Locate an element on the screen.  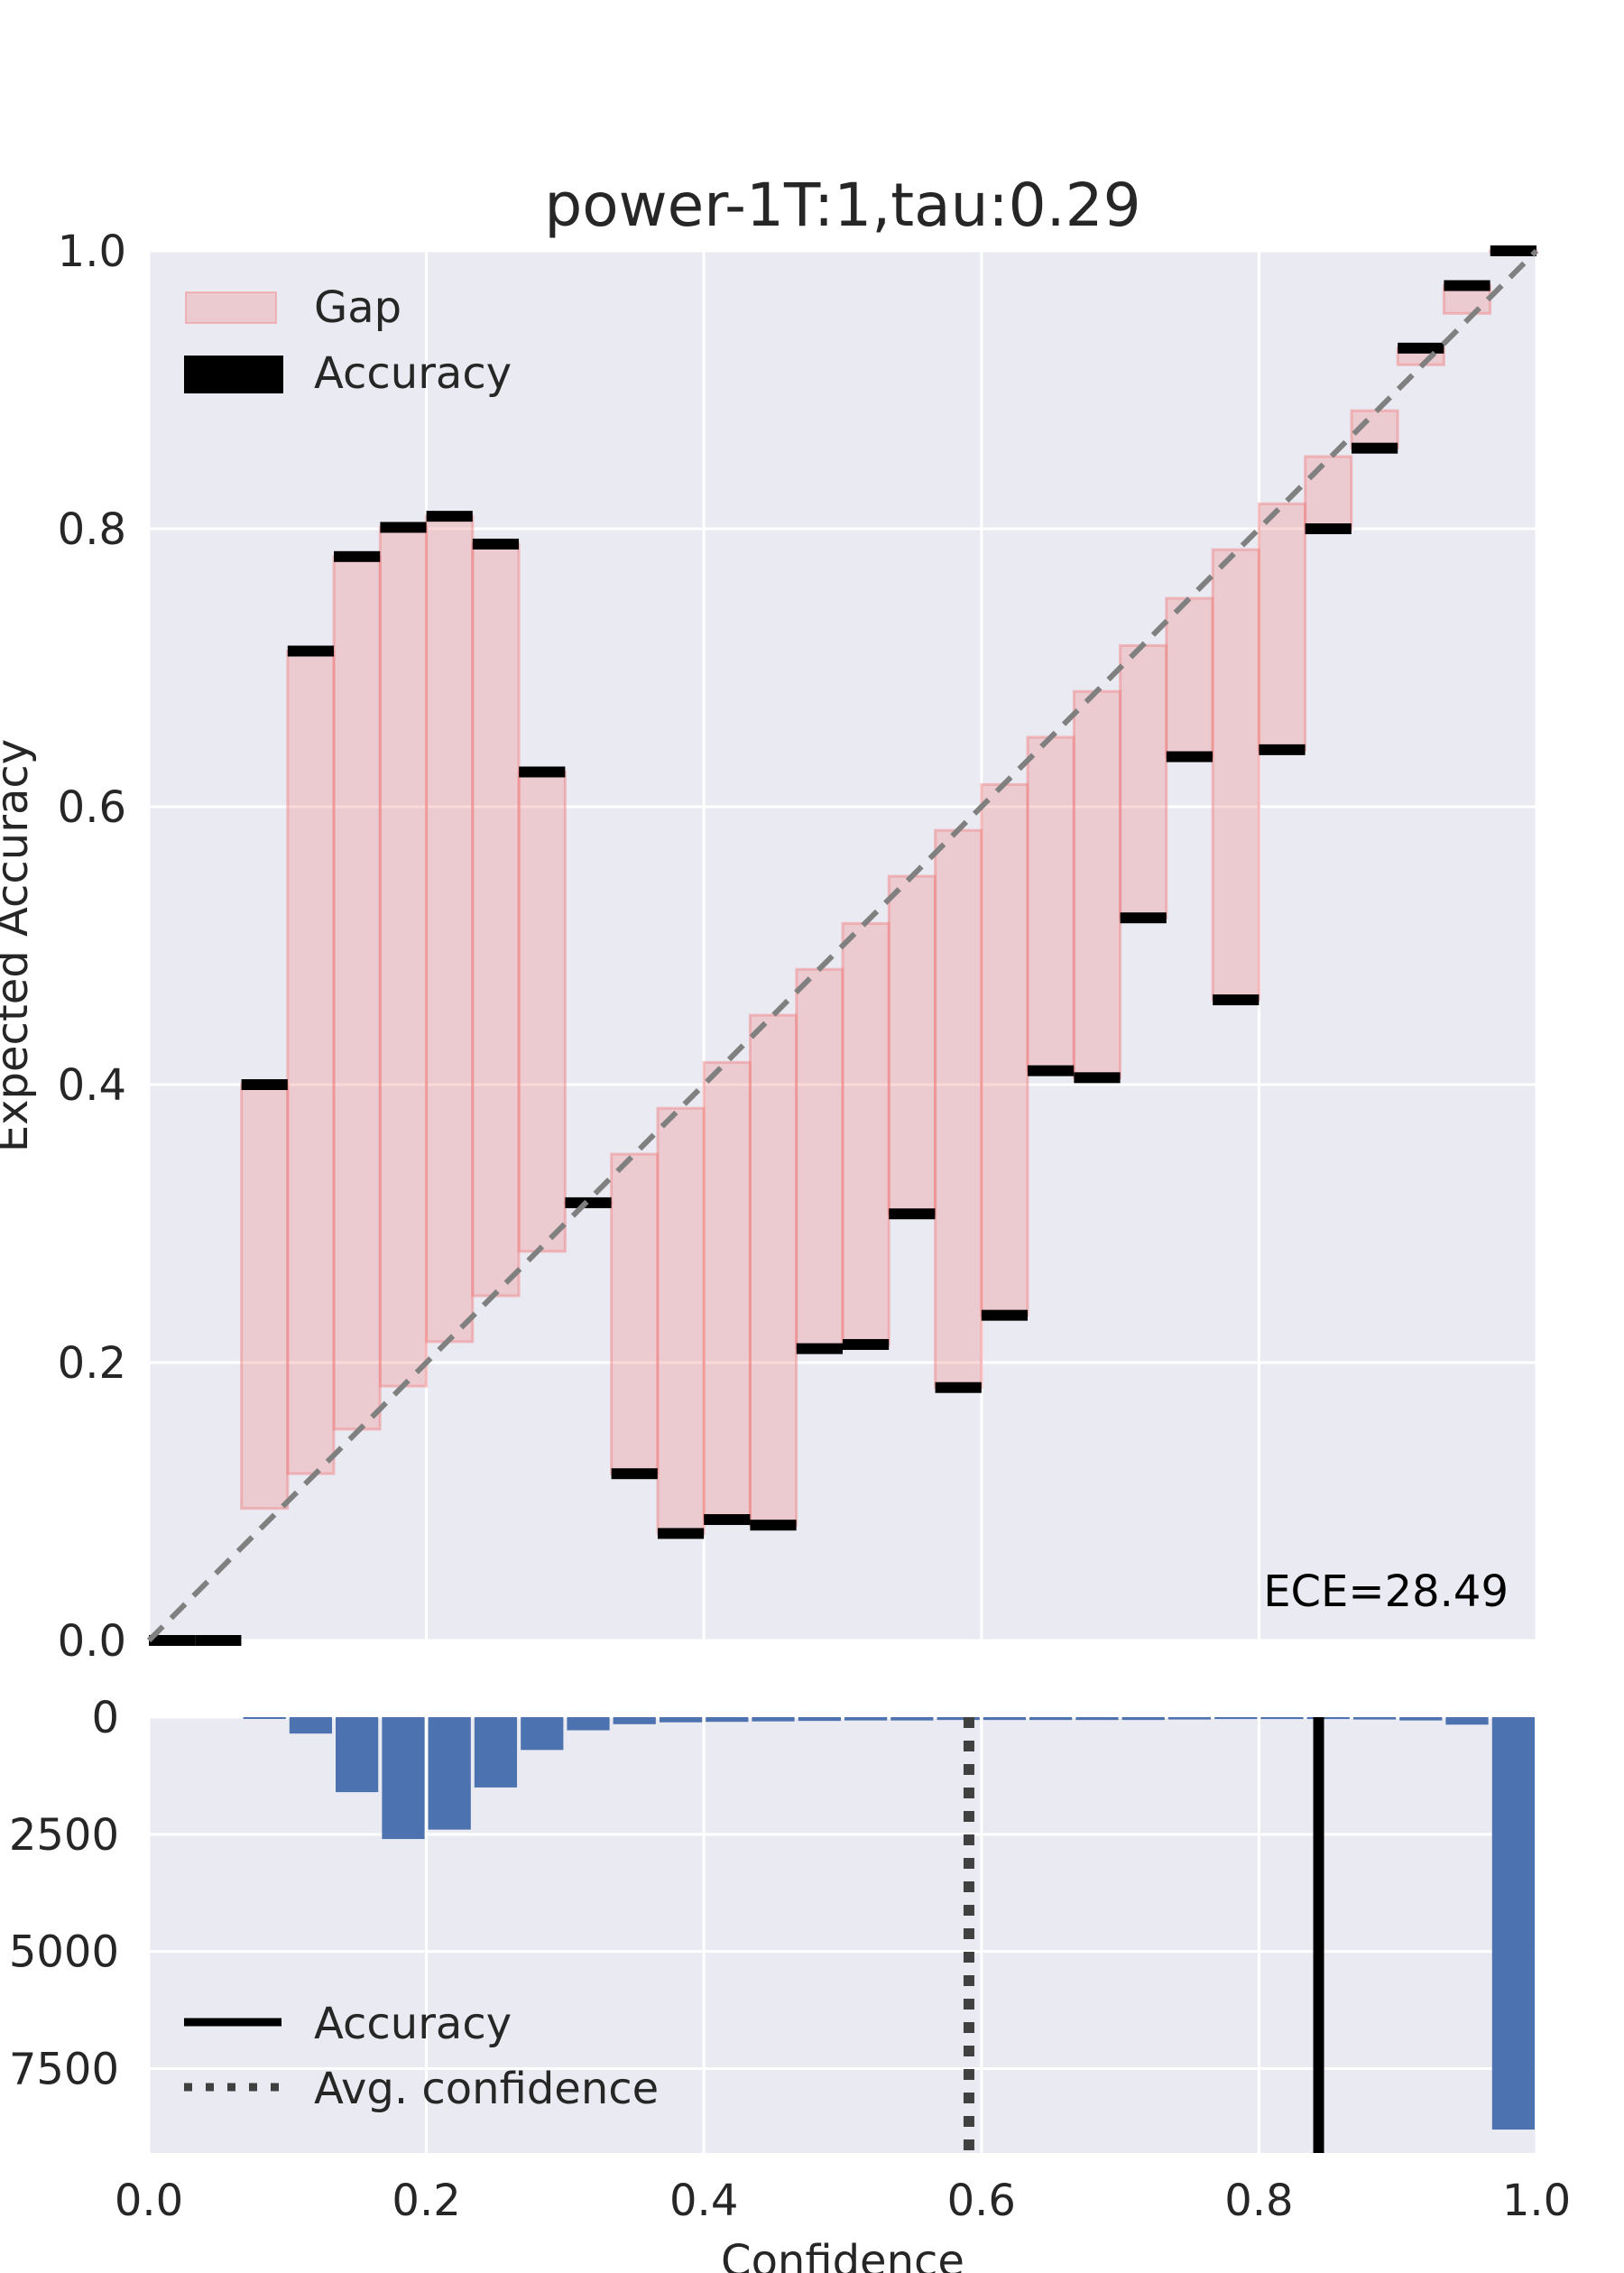
legend-accuracy-line-label: Accuracy is located at coordinates (413, 2024).